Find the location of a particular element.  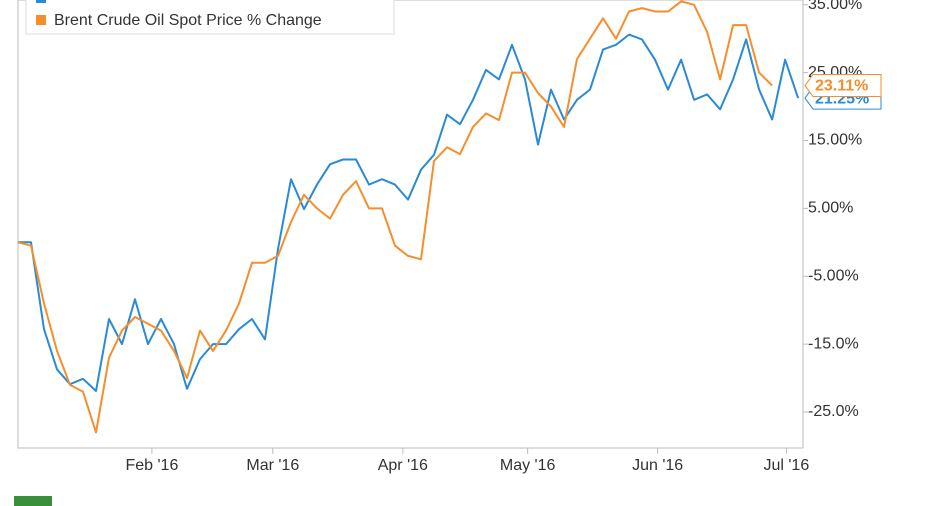

x-tick-label: May '16 is located at coordinates (528, 465).